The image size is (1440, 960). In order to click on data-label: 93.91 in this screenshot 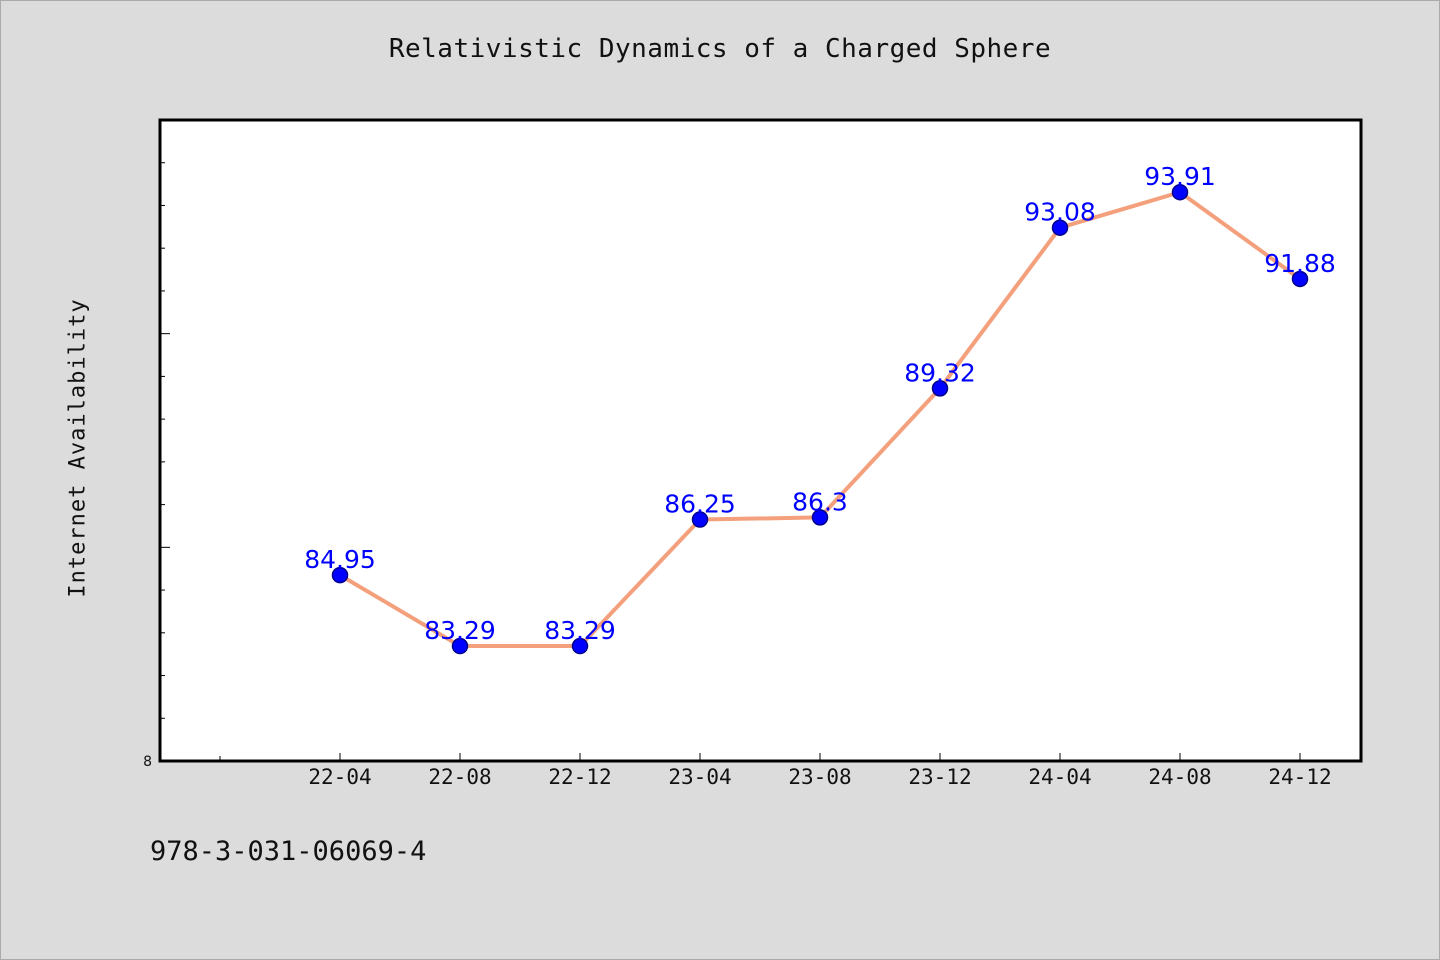, I will do `click(1180, 176)`.